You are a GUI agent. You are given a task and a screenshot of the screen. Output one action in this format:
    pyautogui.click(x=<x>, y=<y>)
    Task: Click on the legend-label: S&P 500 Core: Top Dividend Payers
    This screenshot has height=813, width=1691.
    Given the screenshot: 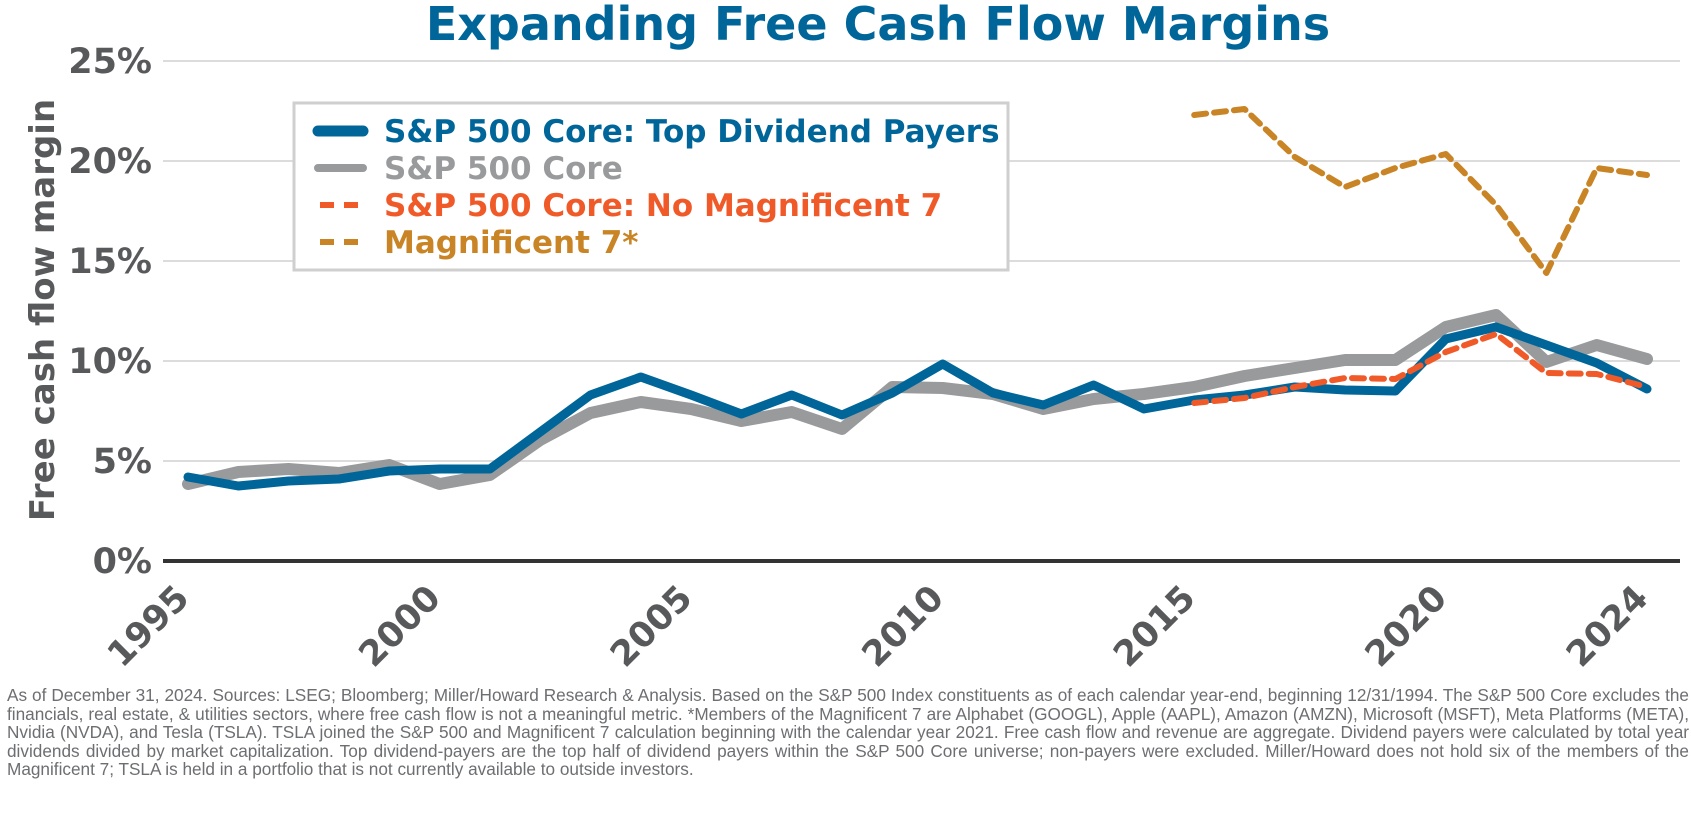 What is the action you would take?
    pyautogui.click(x=692, y=132)
    